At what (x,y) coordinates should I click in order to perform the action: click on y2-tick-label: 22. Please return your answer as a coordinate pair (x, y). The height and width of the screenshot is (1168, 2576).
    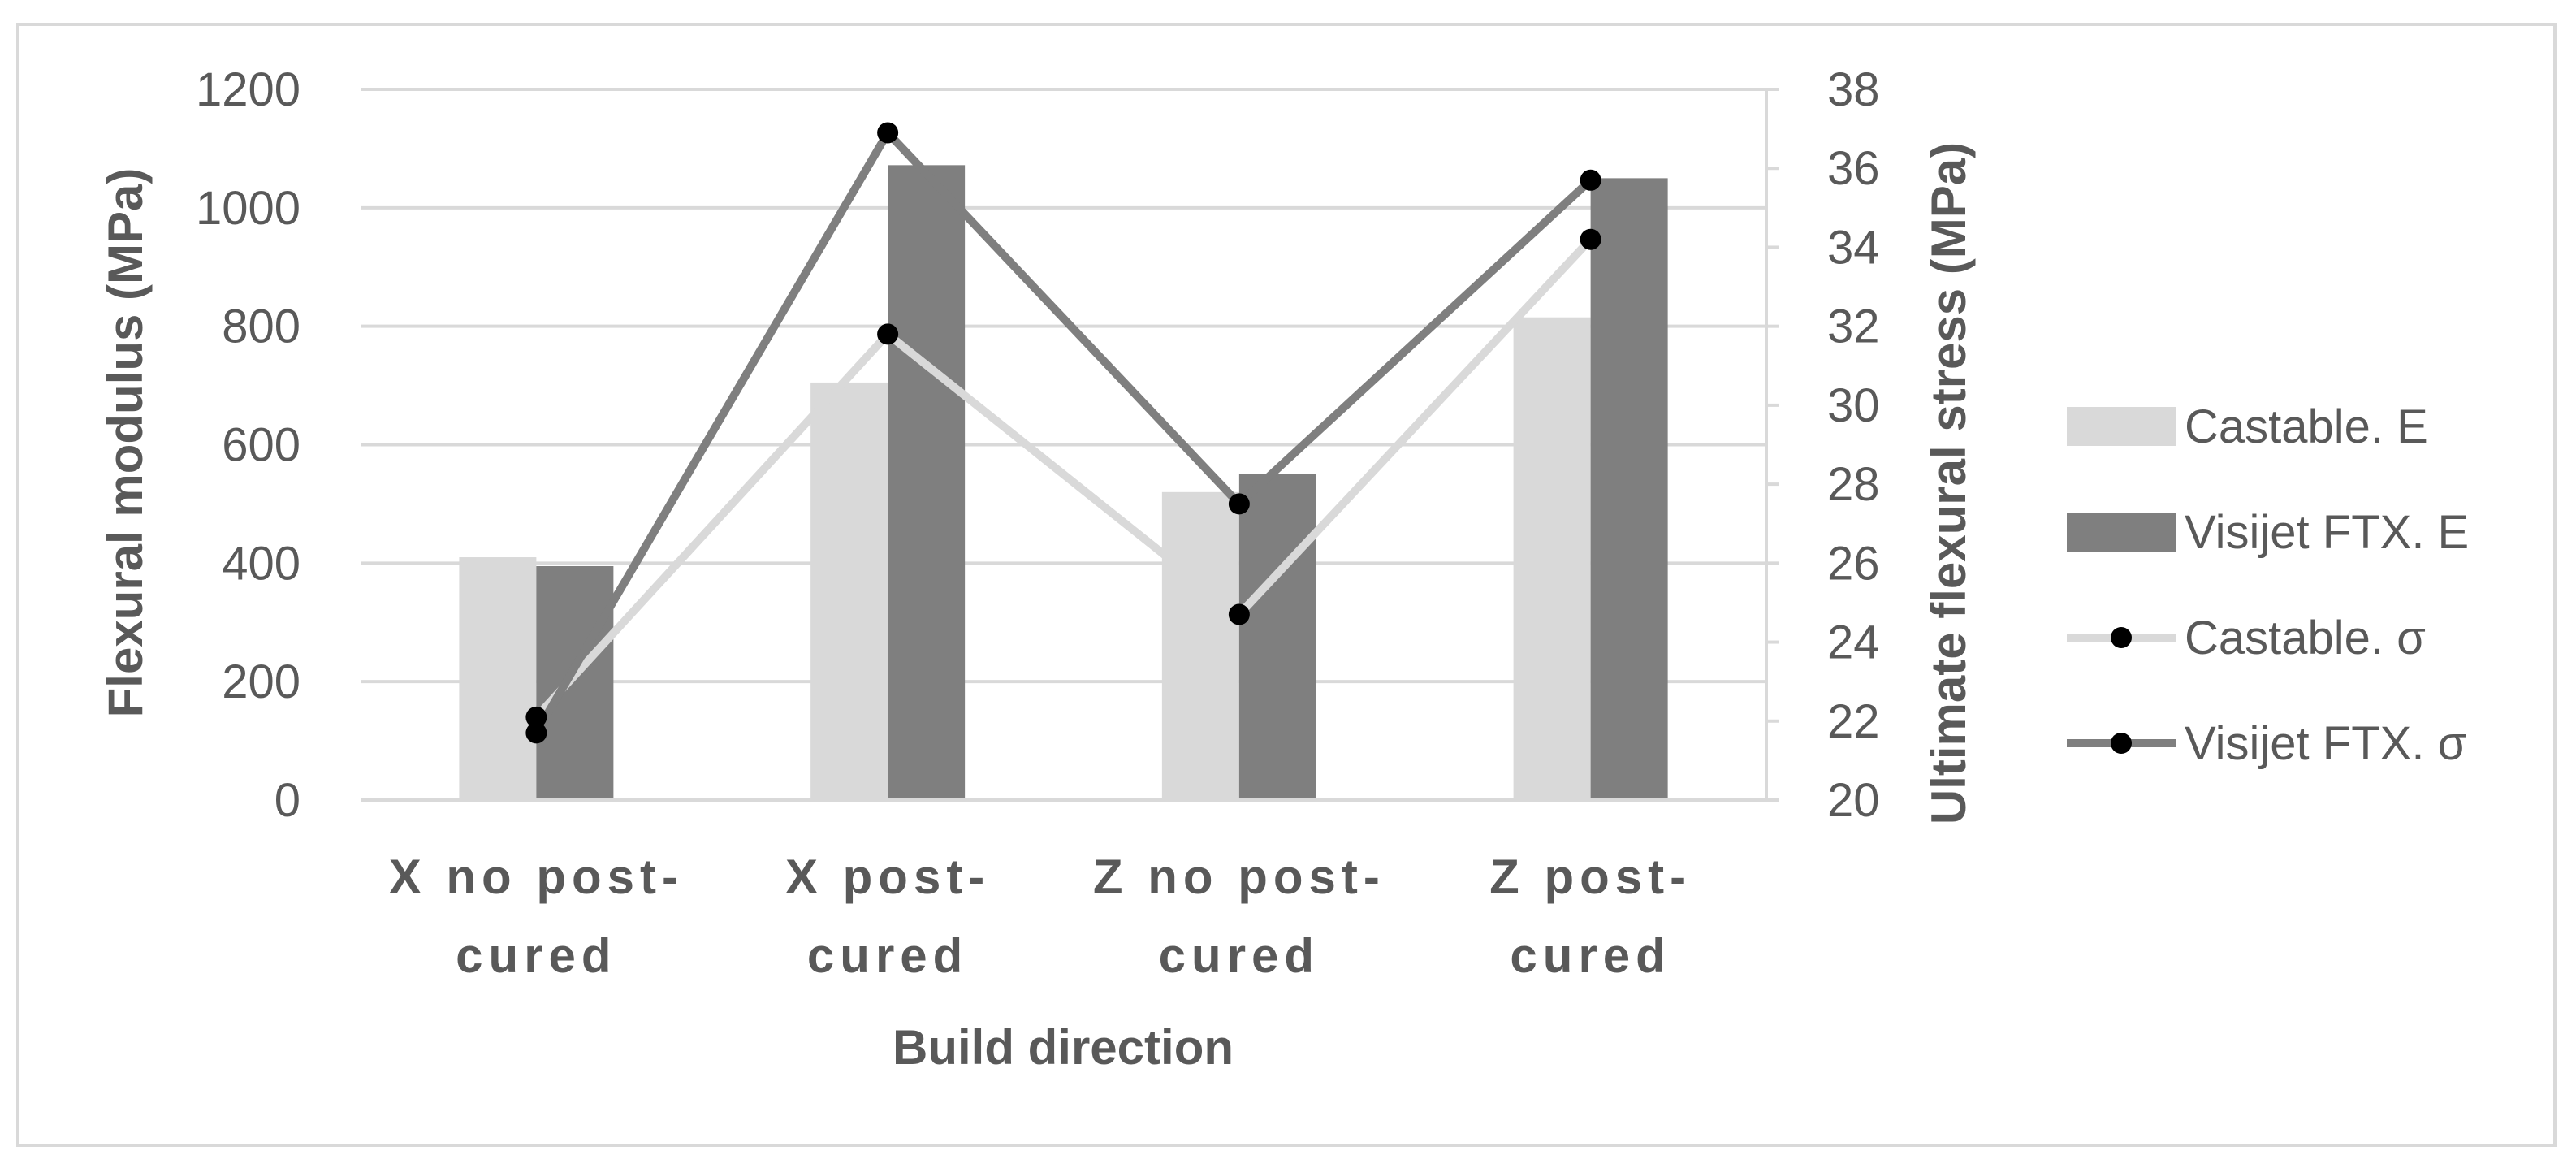
    Looking at the image, I should click on (1854, 721).